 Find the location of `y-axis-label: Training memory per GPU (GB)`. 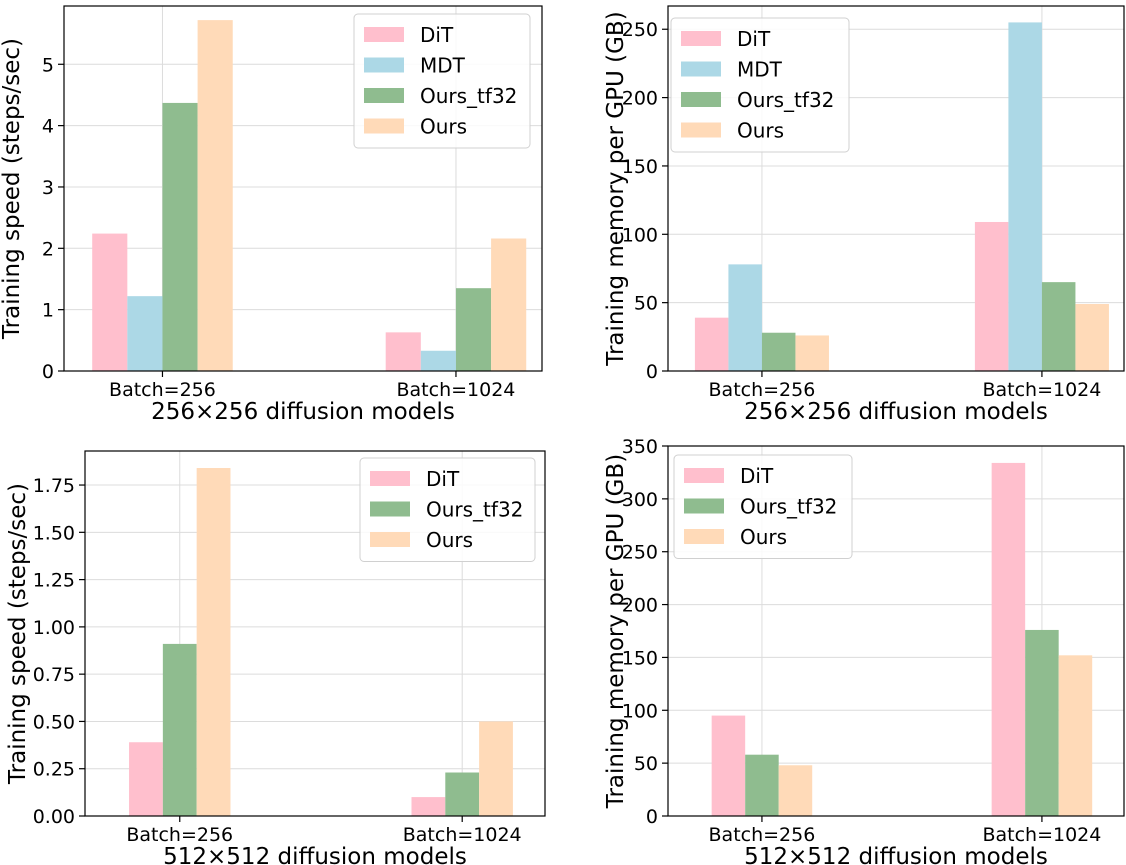

y-axis-label: Training memory per GPU (GB) is located at coordinates (616, 631).